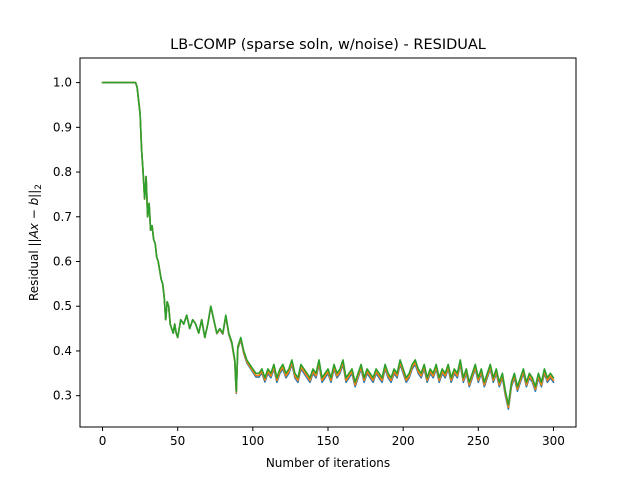 The width and height of the screenshot is (640, 480). I want to click on x-tick-label: 50, so click(177, 441).